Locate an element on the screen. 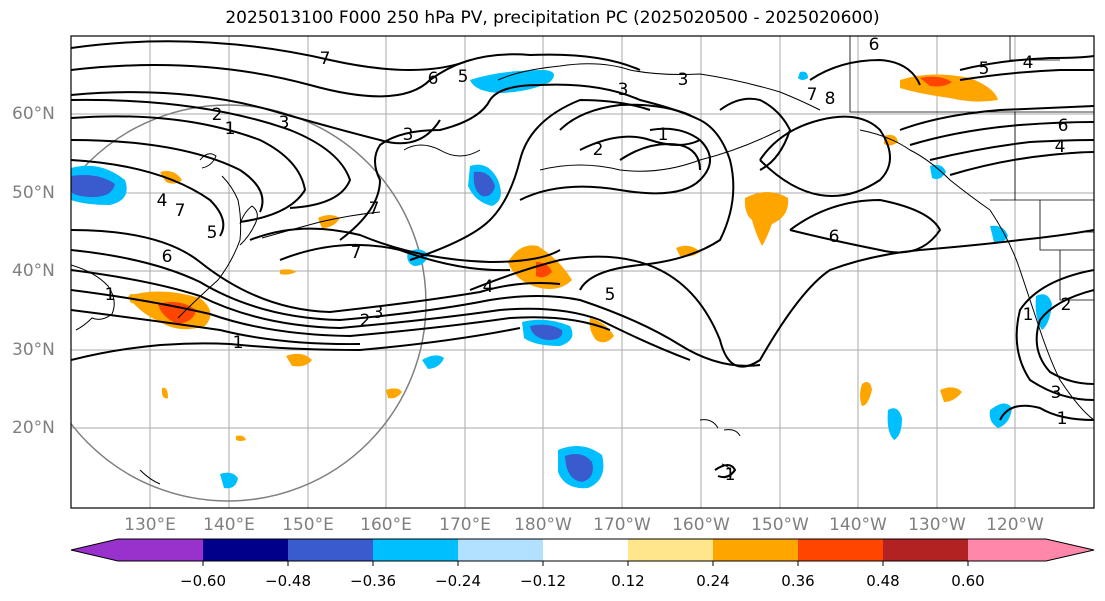  colorbar-tick: −0.12 is located at coordinates (543, 581).